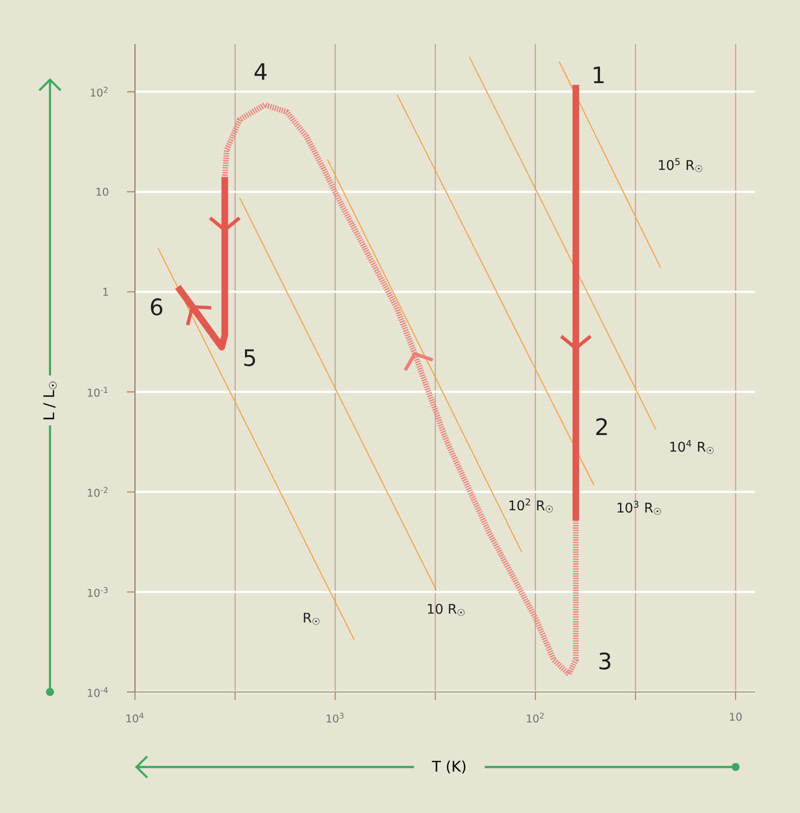 This screenshot has width=800, height=813. I want to click on y-tick-label: 10$^{-3}$, so click(98, 592).